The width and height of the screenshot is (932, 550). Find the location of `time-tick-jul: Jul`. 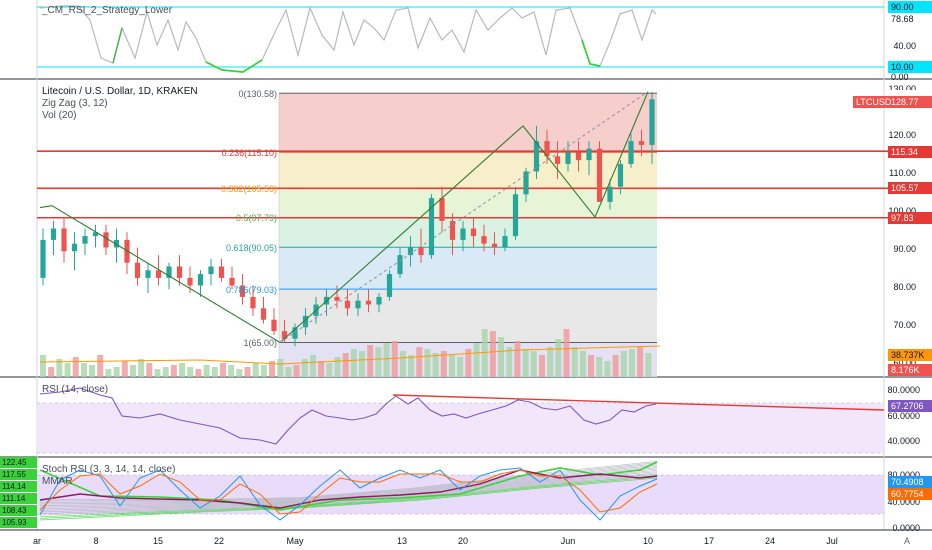

time-tick-jul: Jul is located at coordinates (832, 541).